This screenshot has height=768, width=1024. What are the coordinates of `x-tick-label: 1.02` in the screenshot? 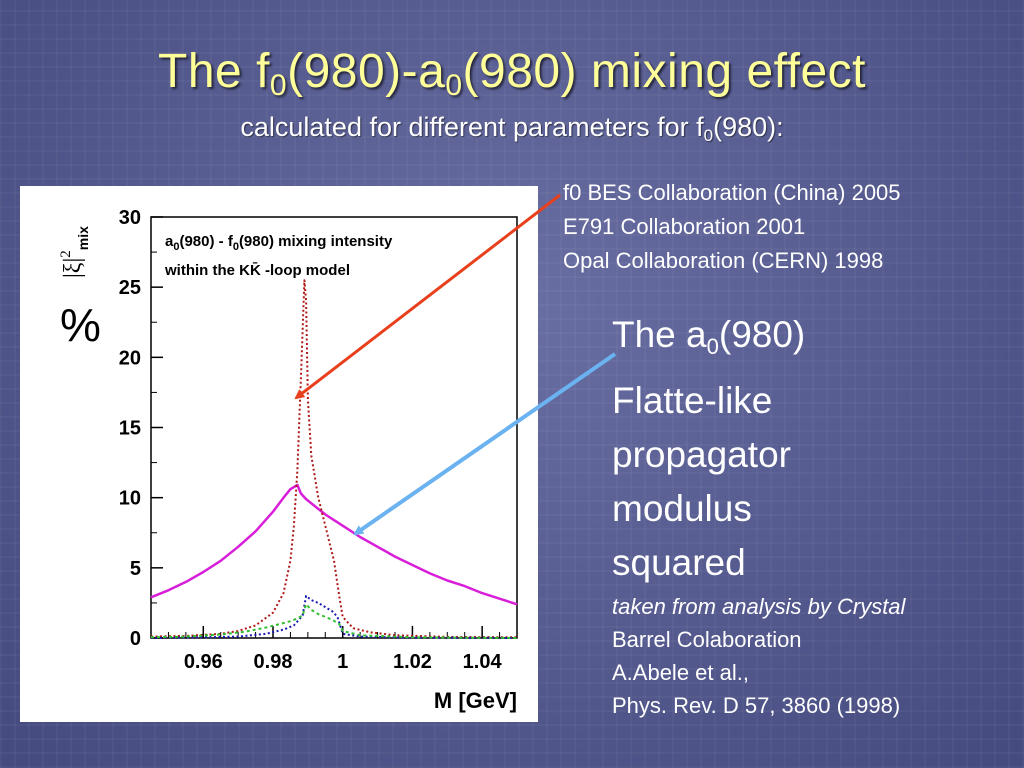 It's located at (412, 662).